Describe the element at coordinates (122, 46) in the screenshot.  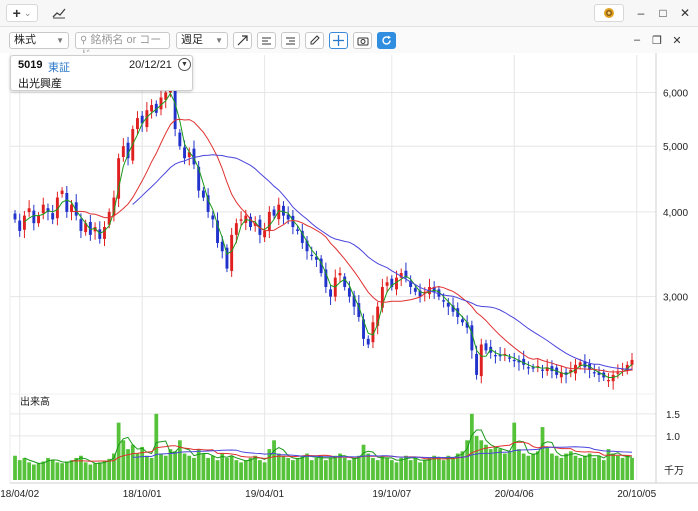
I see `symbol-search-input: ⚲ 銘柄名 or コード` at that location.